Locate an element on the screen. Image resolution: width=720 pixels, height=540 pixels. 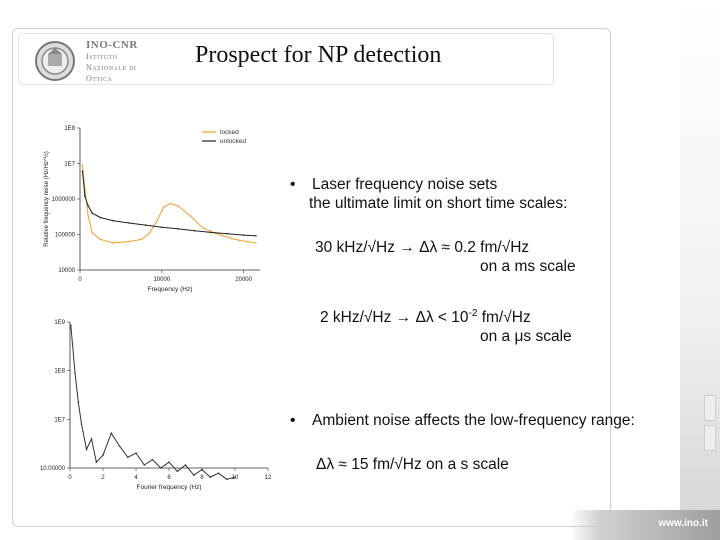
bullet-1-line2: the ultimate limit on short time scales: is located at coordinates (438, 203).